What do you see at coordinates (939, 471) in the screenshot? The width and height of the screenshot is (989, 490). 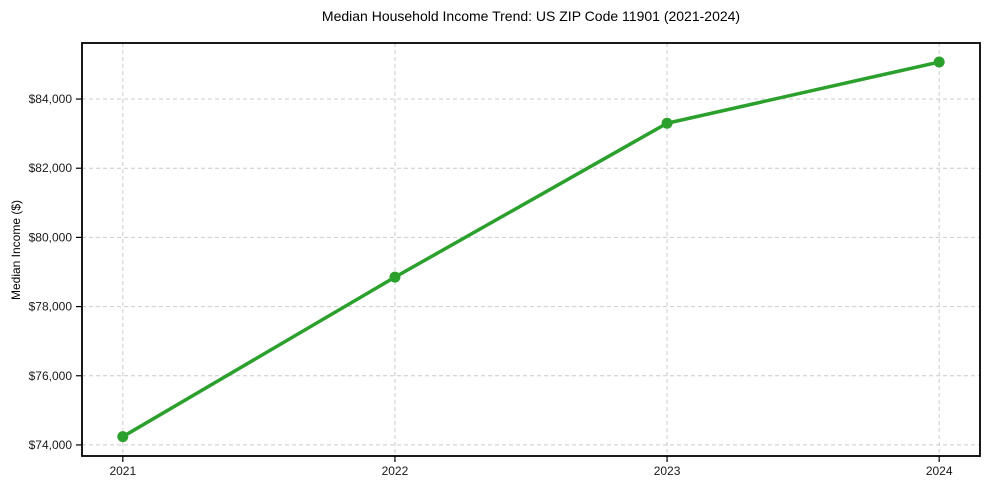 I see `x-tick-label: 2024` at bounding box center [939, 471].